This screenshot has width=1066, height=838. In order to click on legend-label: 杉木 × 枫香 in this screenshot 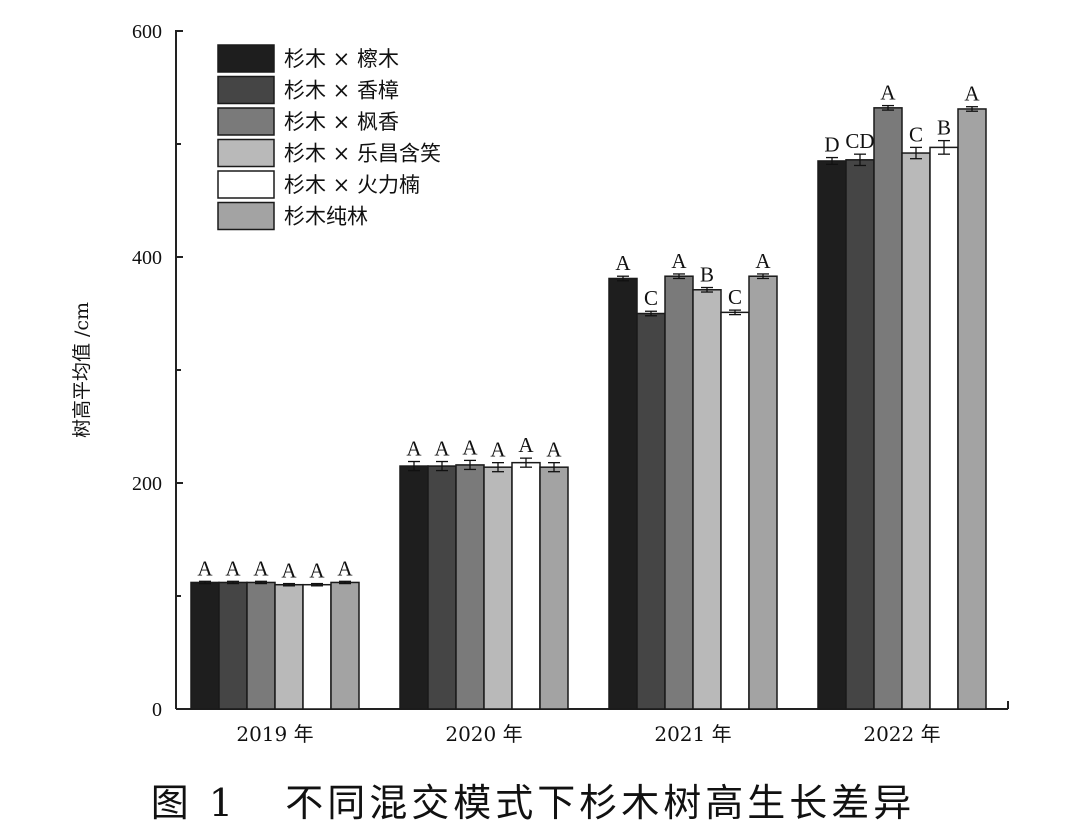, I will do `click(341, 122)`.